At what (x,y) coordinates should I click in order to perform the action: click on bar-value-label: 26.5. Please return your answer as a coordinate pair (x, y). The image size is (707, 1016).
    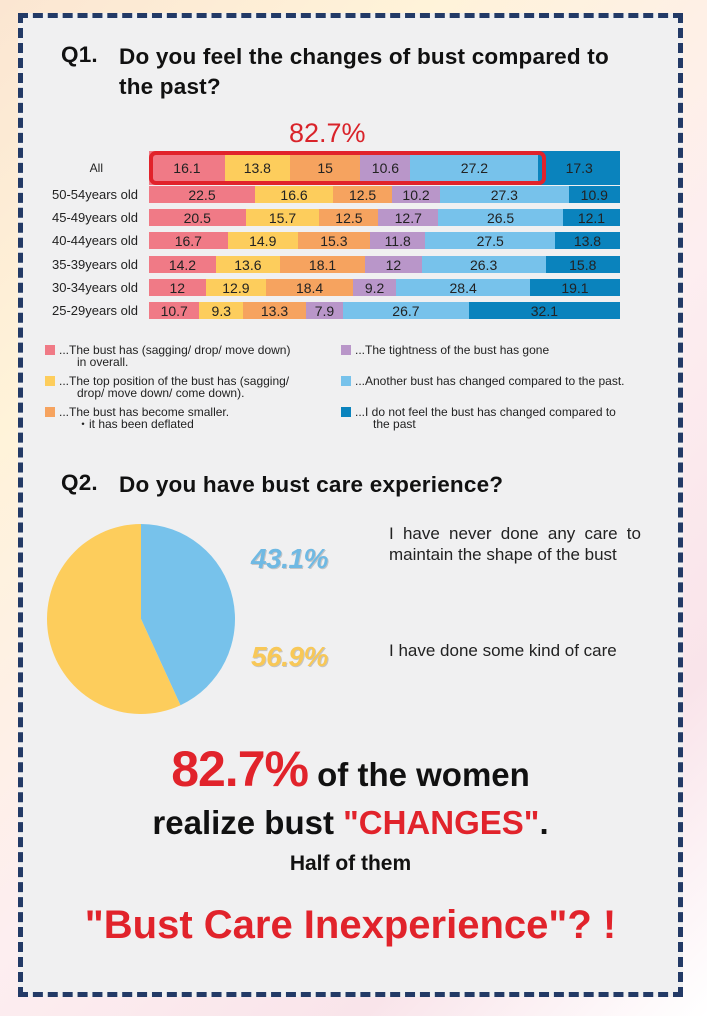
    Looking at the image, I should click on (500, 217).